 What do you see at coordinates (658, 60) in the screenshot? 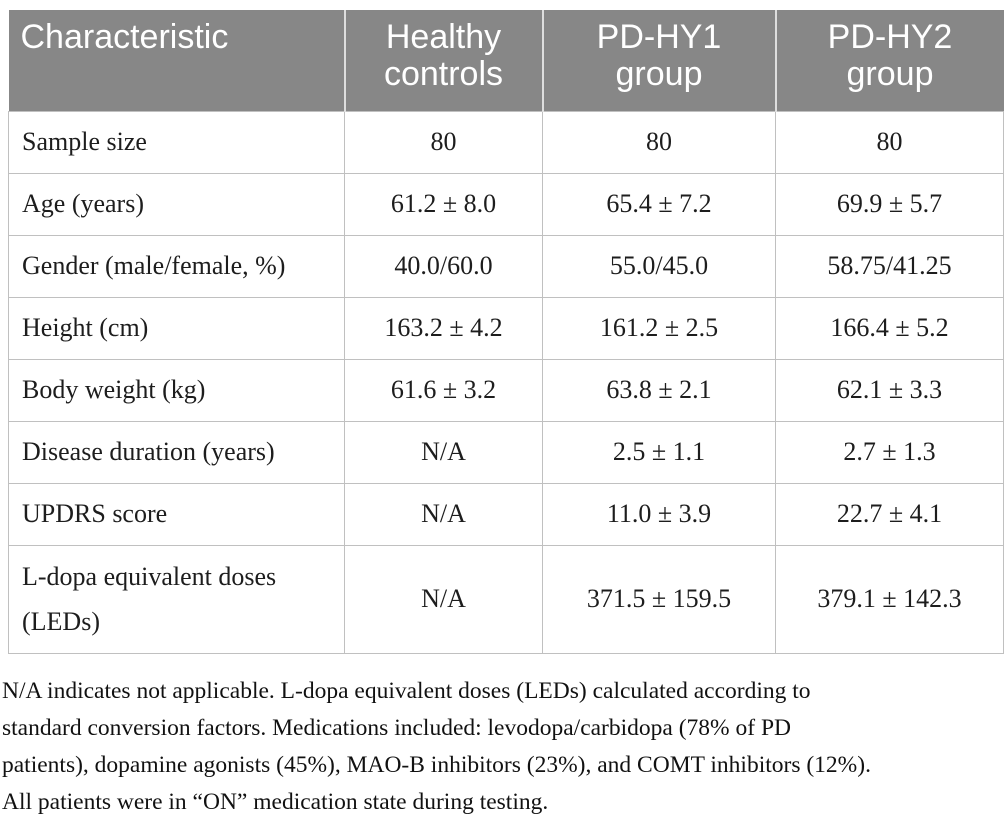
I see `column-header-2: PD-HY1 group` at bounding box center [658, 60].